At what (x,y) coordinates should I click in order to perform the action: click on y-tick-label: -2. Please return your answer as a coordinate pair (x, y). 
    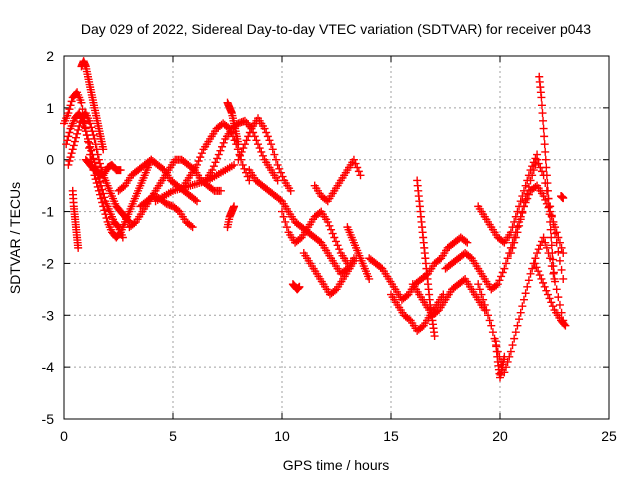
    Looking at the image, I should click on (48, 263).